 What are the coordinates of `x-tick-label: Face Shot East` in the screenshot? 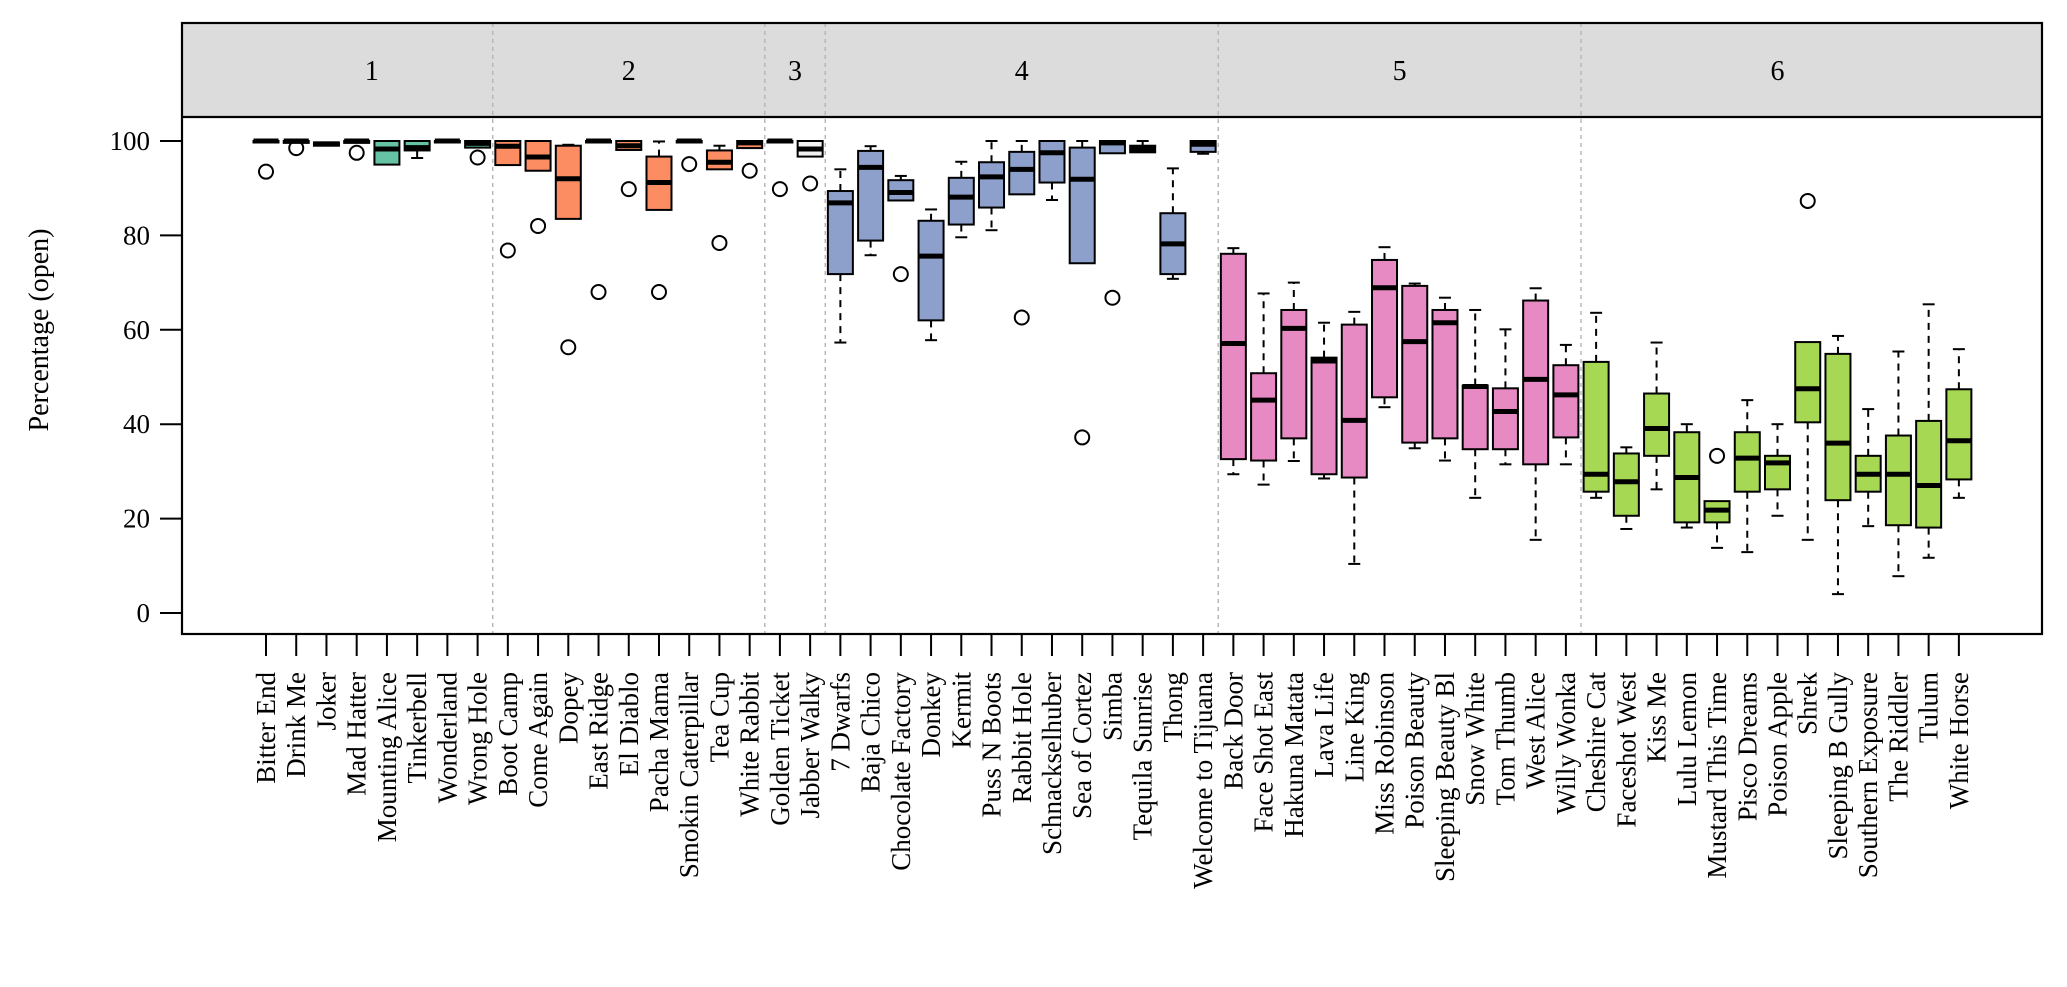 It's located at (1264, 752).